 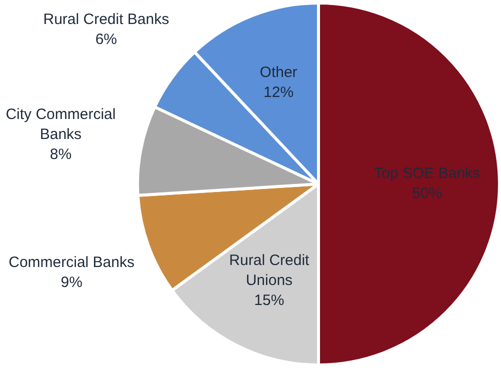 I want to click on data-label: 15%, so click(x=269, y=300).